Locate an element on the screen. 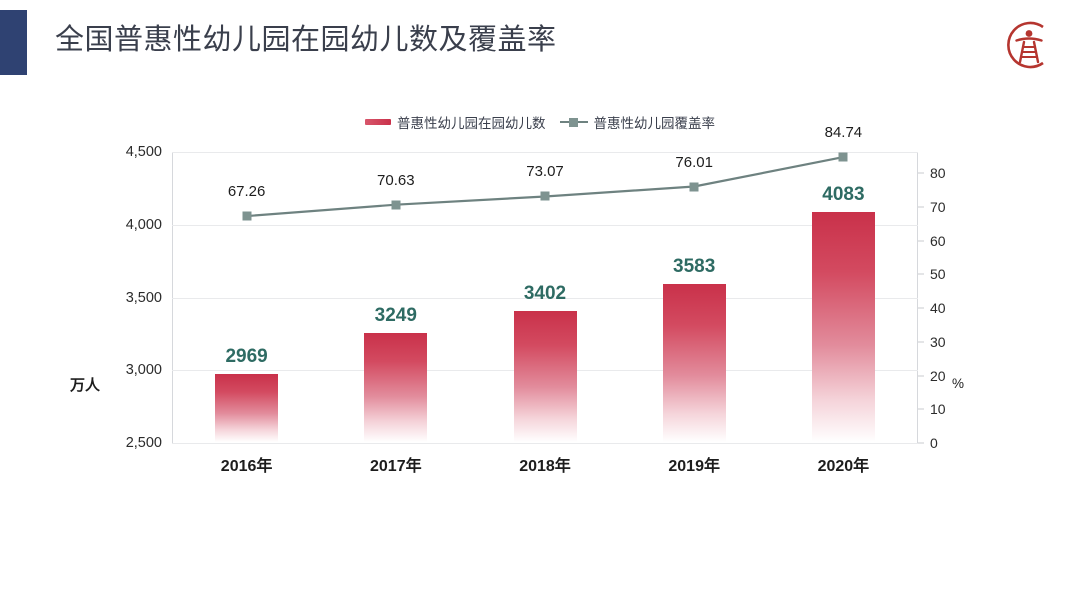  y-axis-right-tick: 40 is located at coordinates (938, 308).